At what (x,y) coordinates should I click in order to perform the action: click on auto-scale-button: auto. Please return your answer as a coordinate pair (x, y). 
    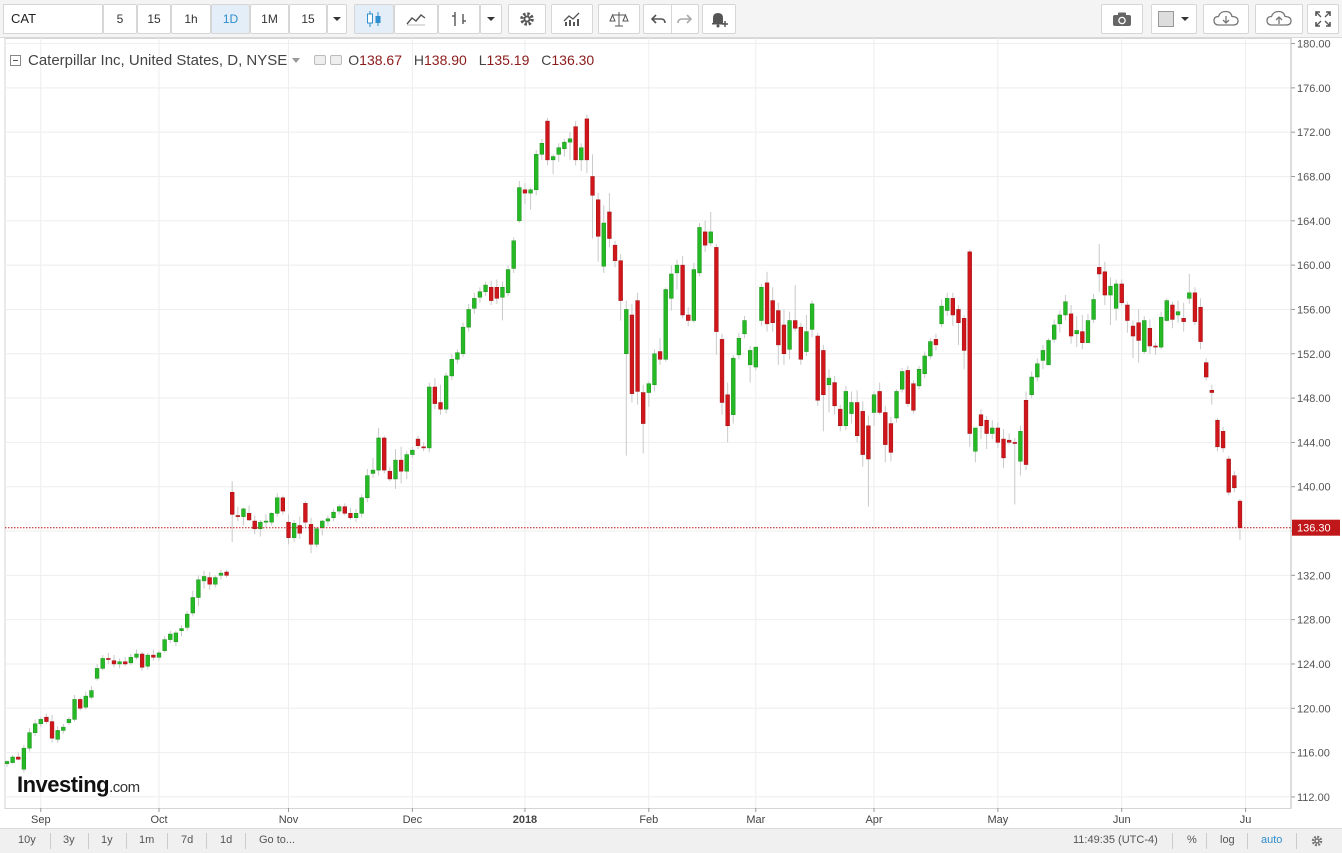
    Looking at the image, I should click on (1272, 840).